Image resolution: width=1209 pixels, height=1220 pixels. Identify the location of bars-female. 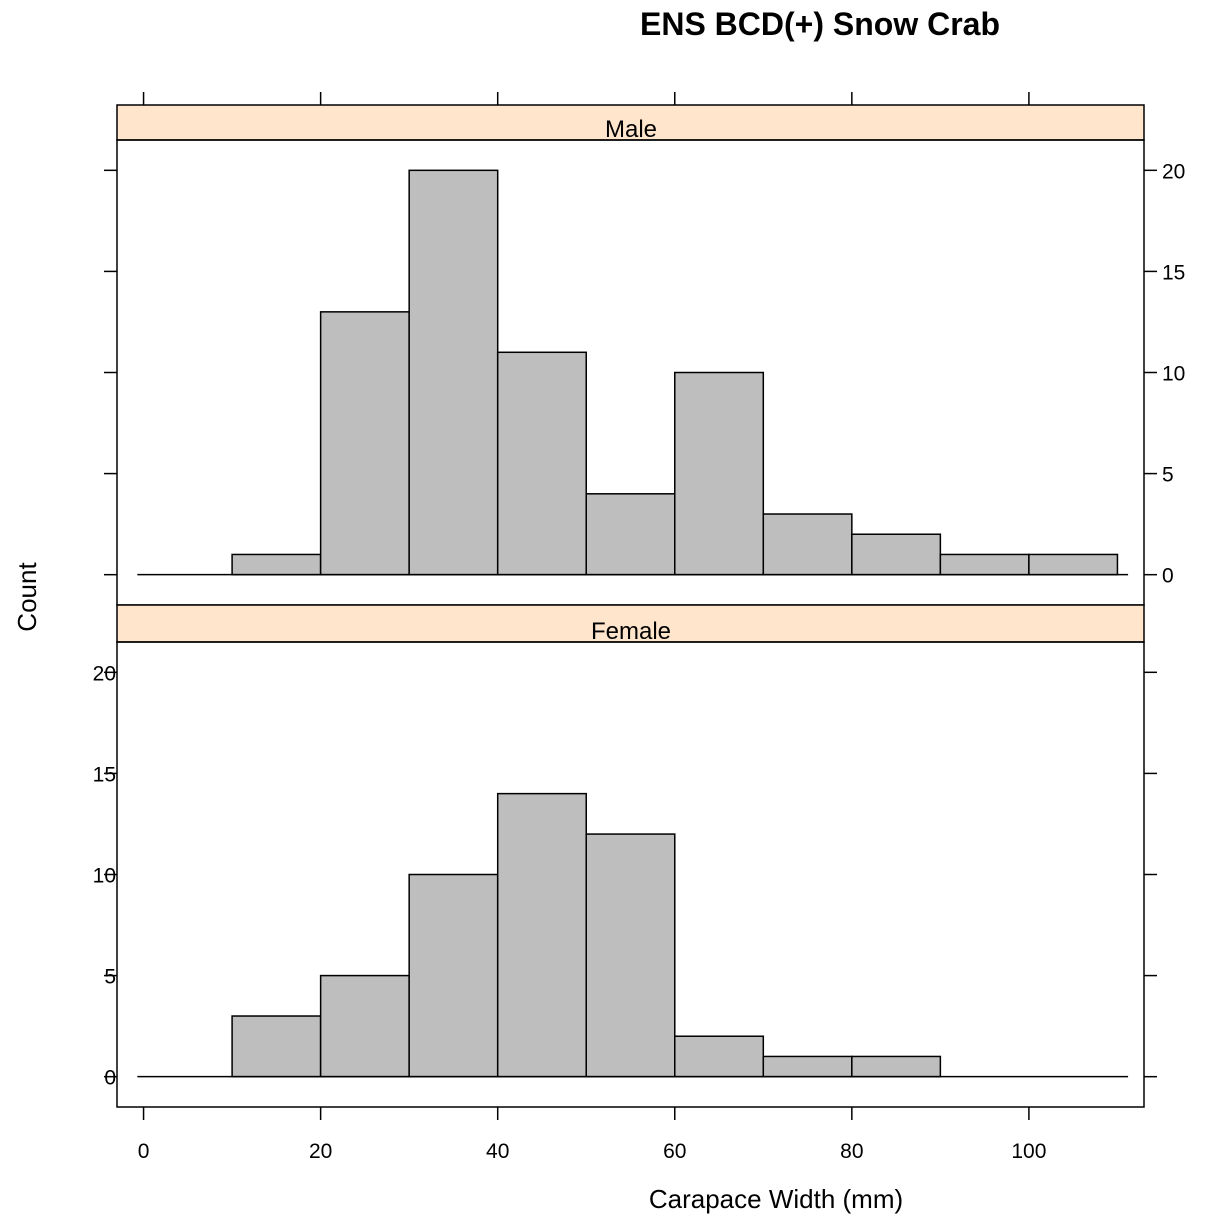
(586, 935).